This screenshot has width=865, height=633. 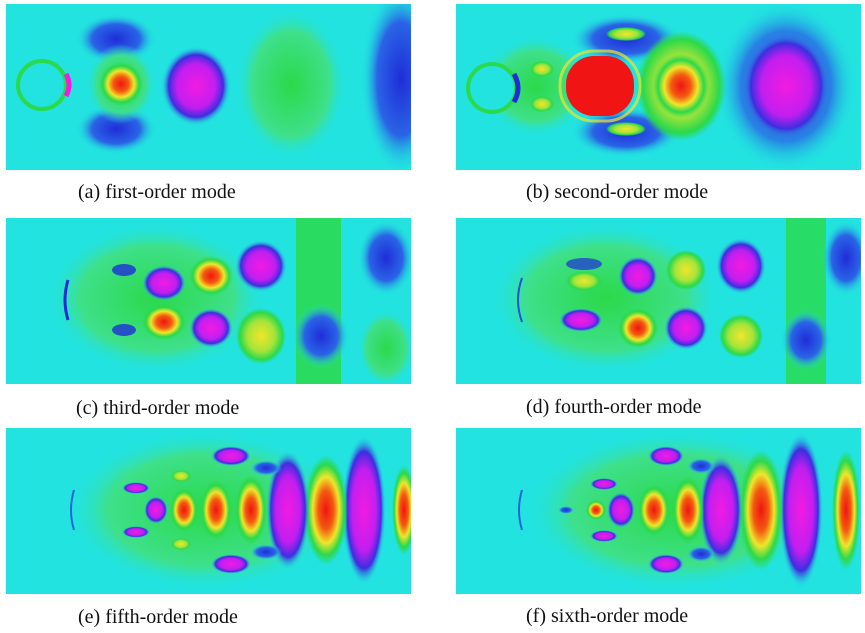 I want to click on caption-fifth-order-mode: (e) fifth-order mode, so click(x=158, y=617).